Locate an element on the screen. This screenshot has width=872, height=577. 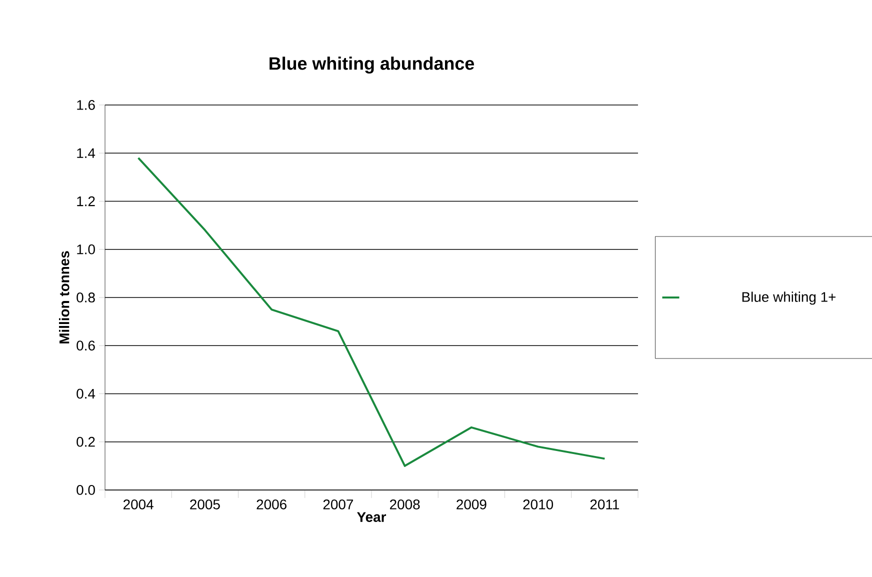
x-tick-label: 2007 is located at coordinates (338, 504).